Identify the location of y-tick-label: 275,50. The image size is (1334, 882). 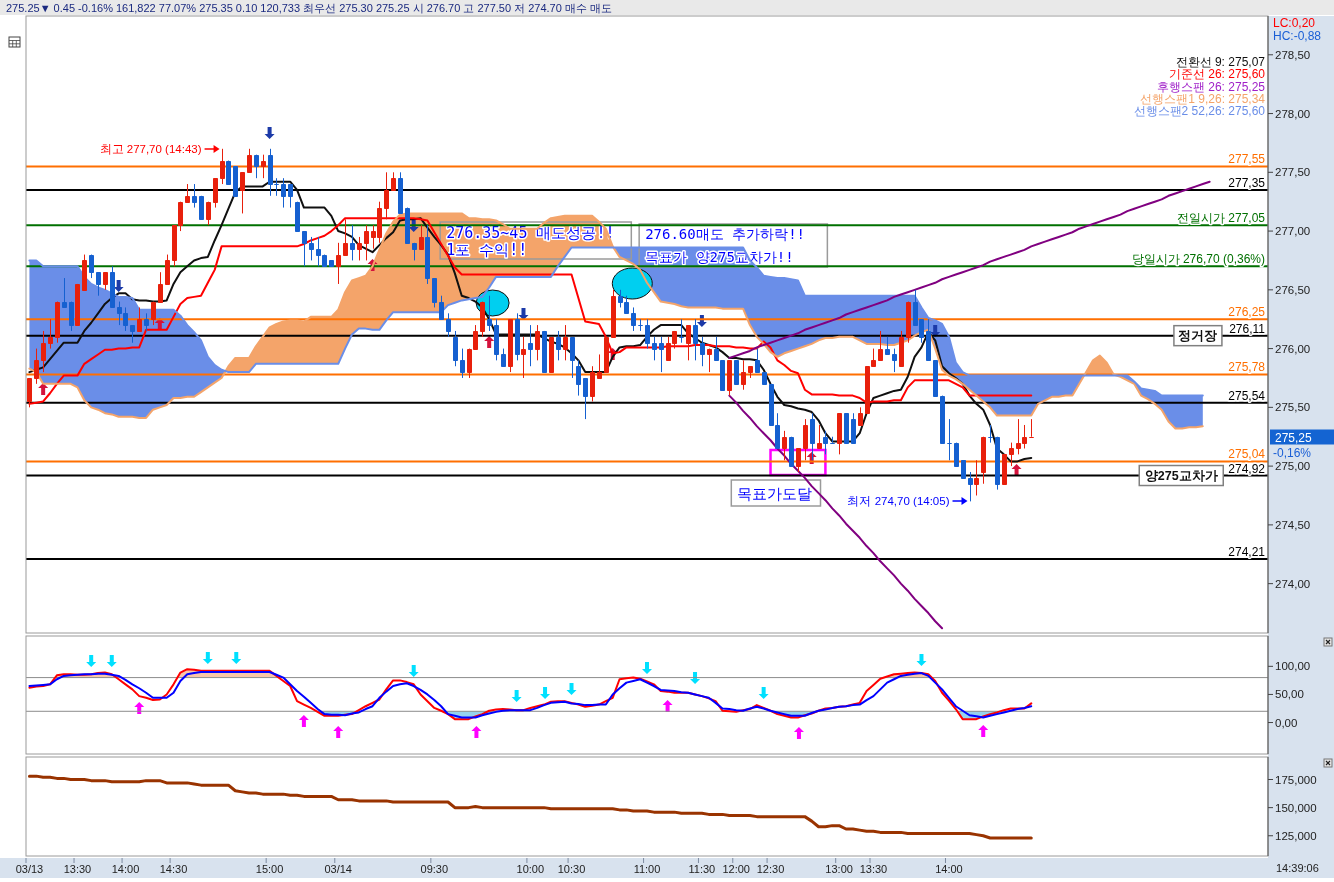
(1293, 407).